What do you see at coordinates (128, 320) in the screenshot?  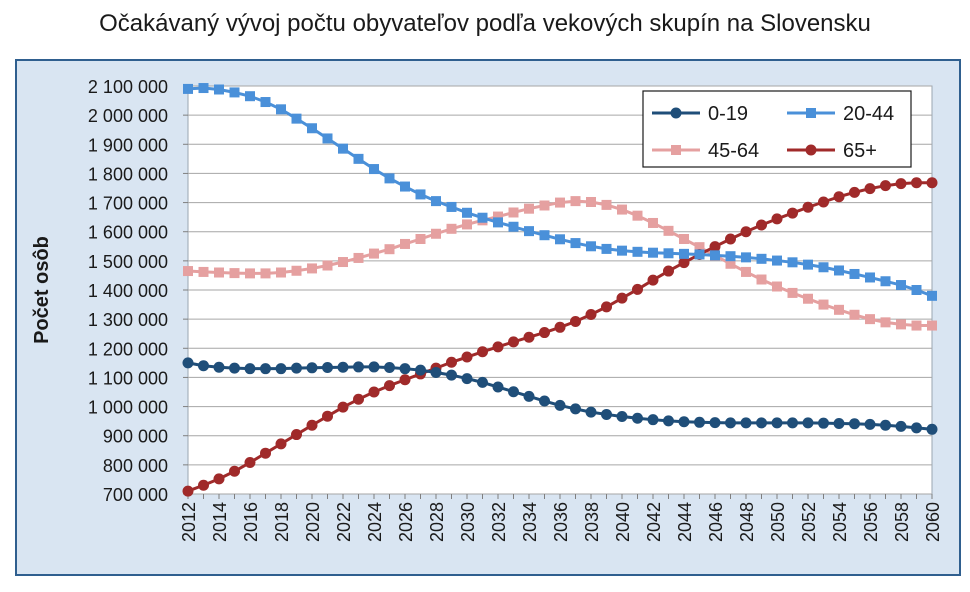 I see `y-tick-label: 1 300 000` at bounding box center [128, 320].